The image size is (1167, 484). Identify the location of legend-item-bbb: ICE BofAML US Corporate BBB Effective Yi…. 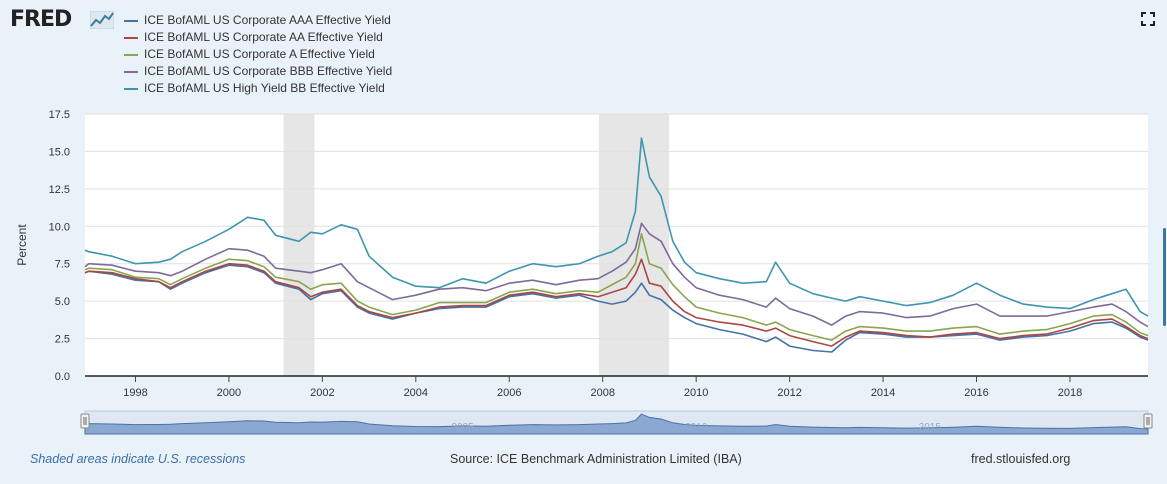
(258, 71).